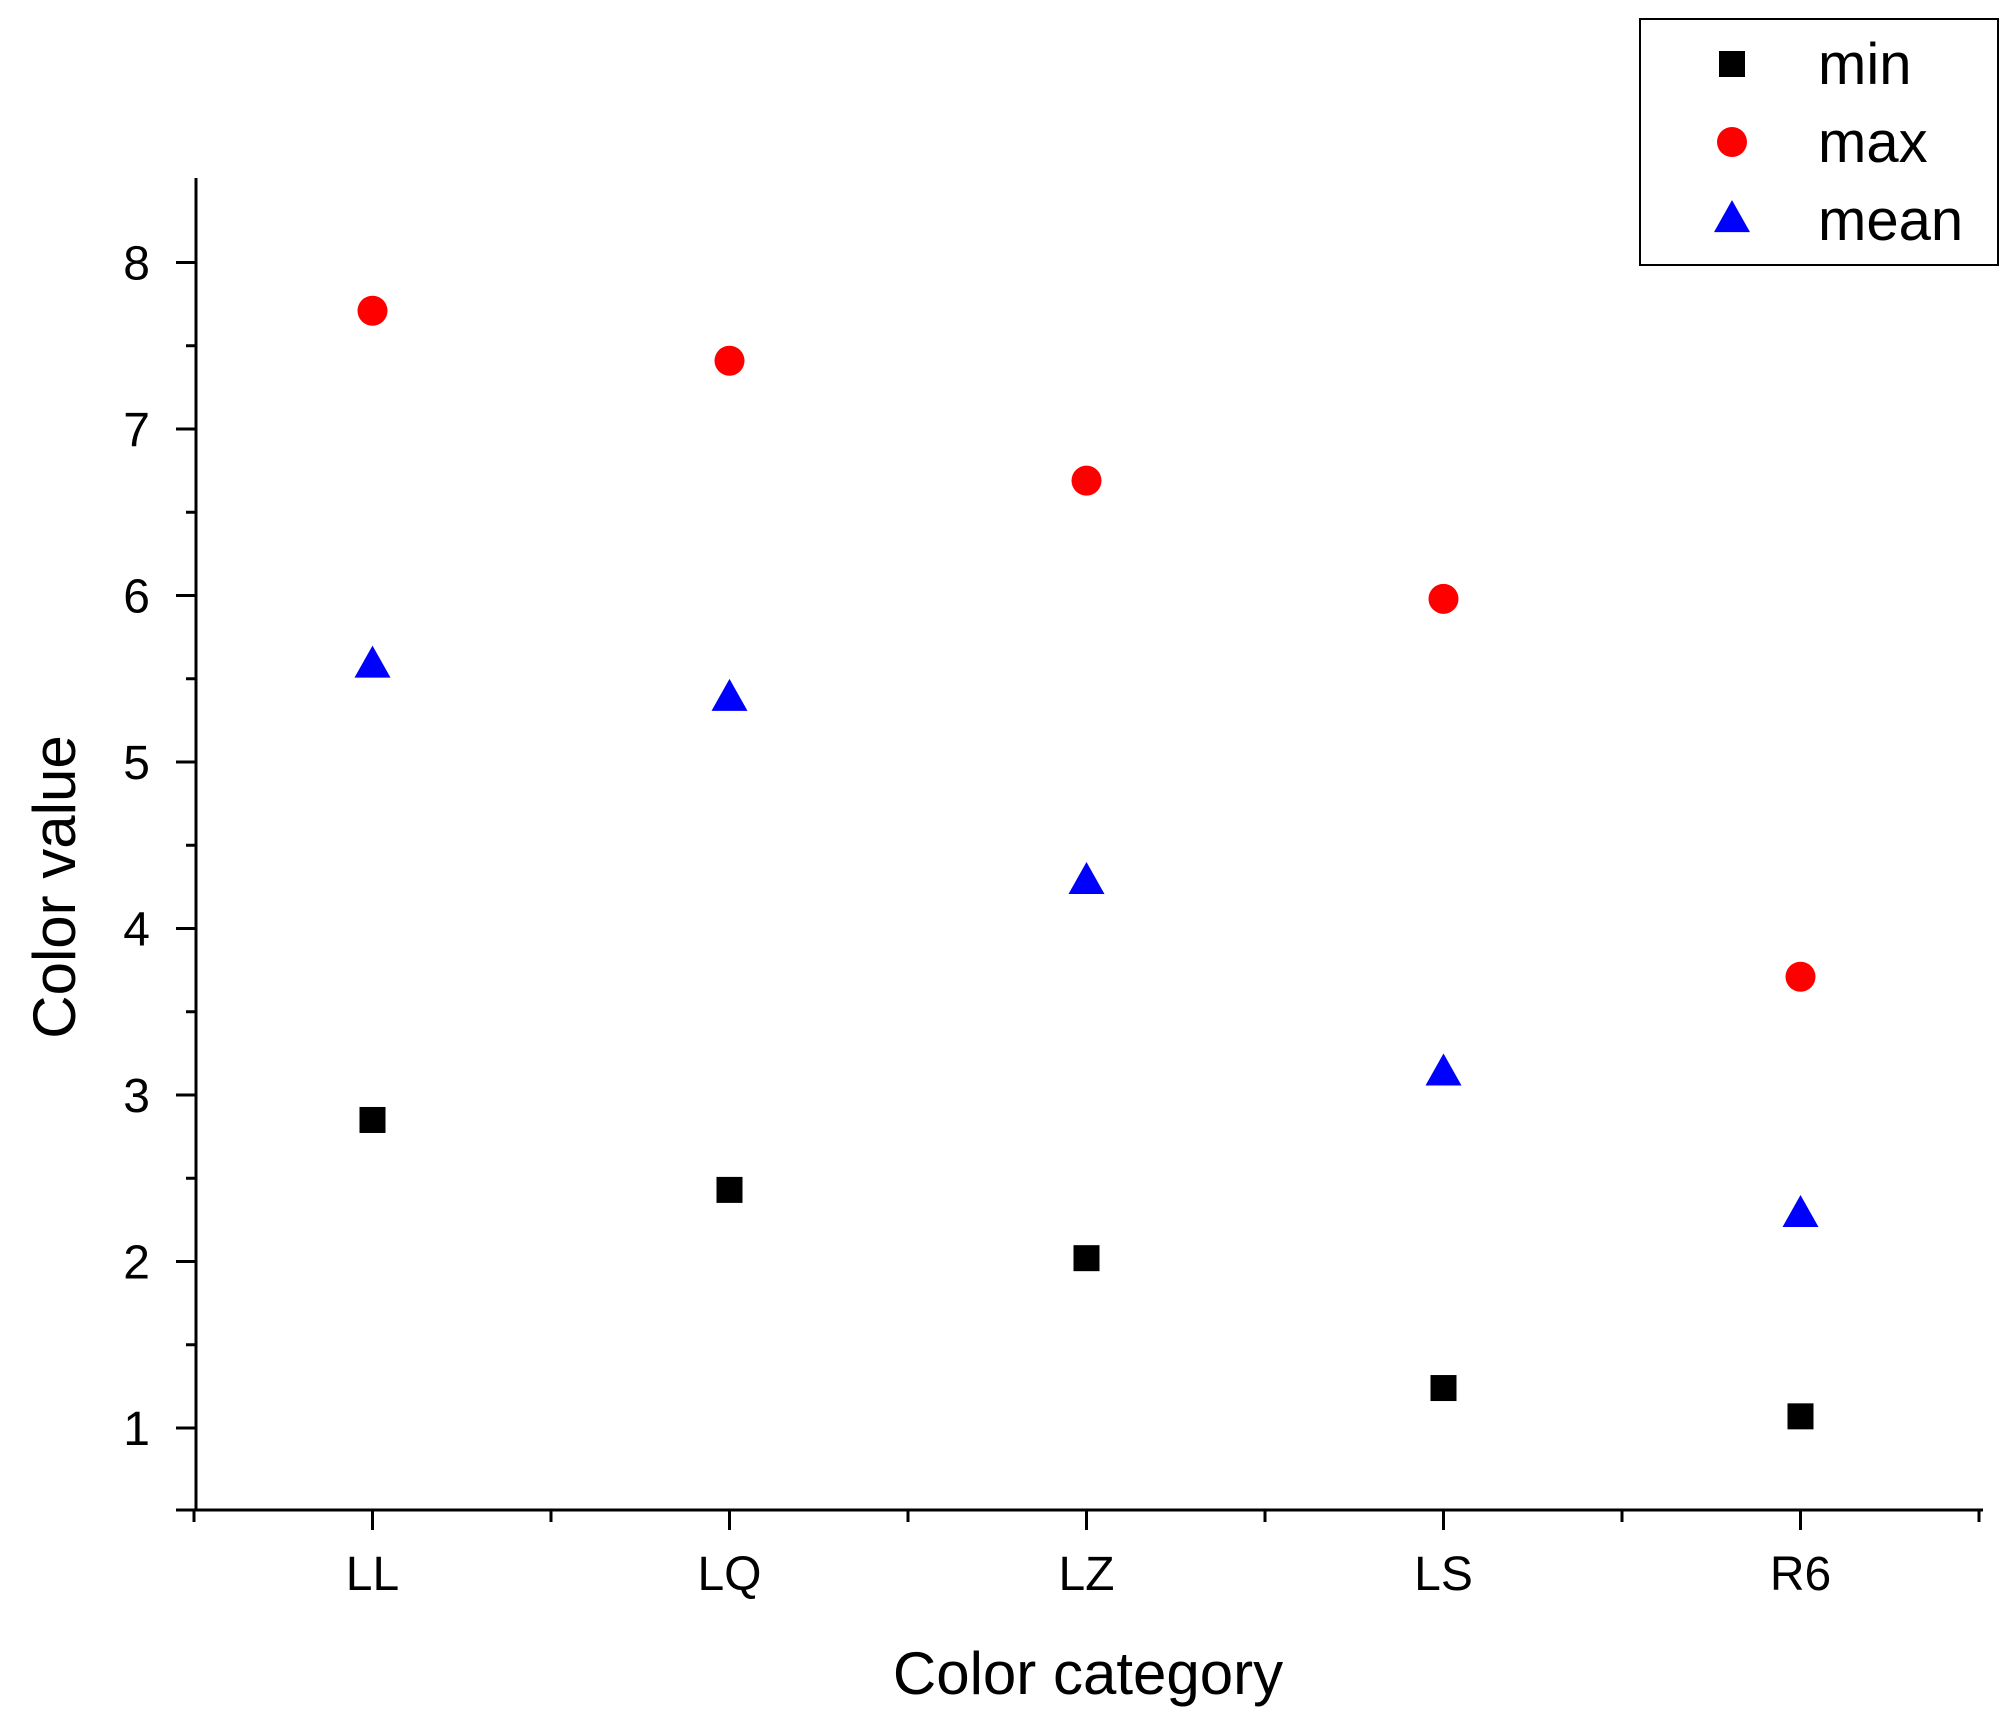 This screenshot has height=1722, width=2010. I want to click on legend-label-min: min, so click(1864, 64).